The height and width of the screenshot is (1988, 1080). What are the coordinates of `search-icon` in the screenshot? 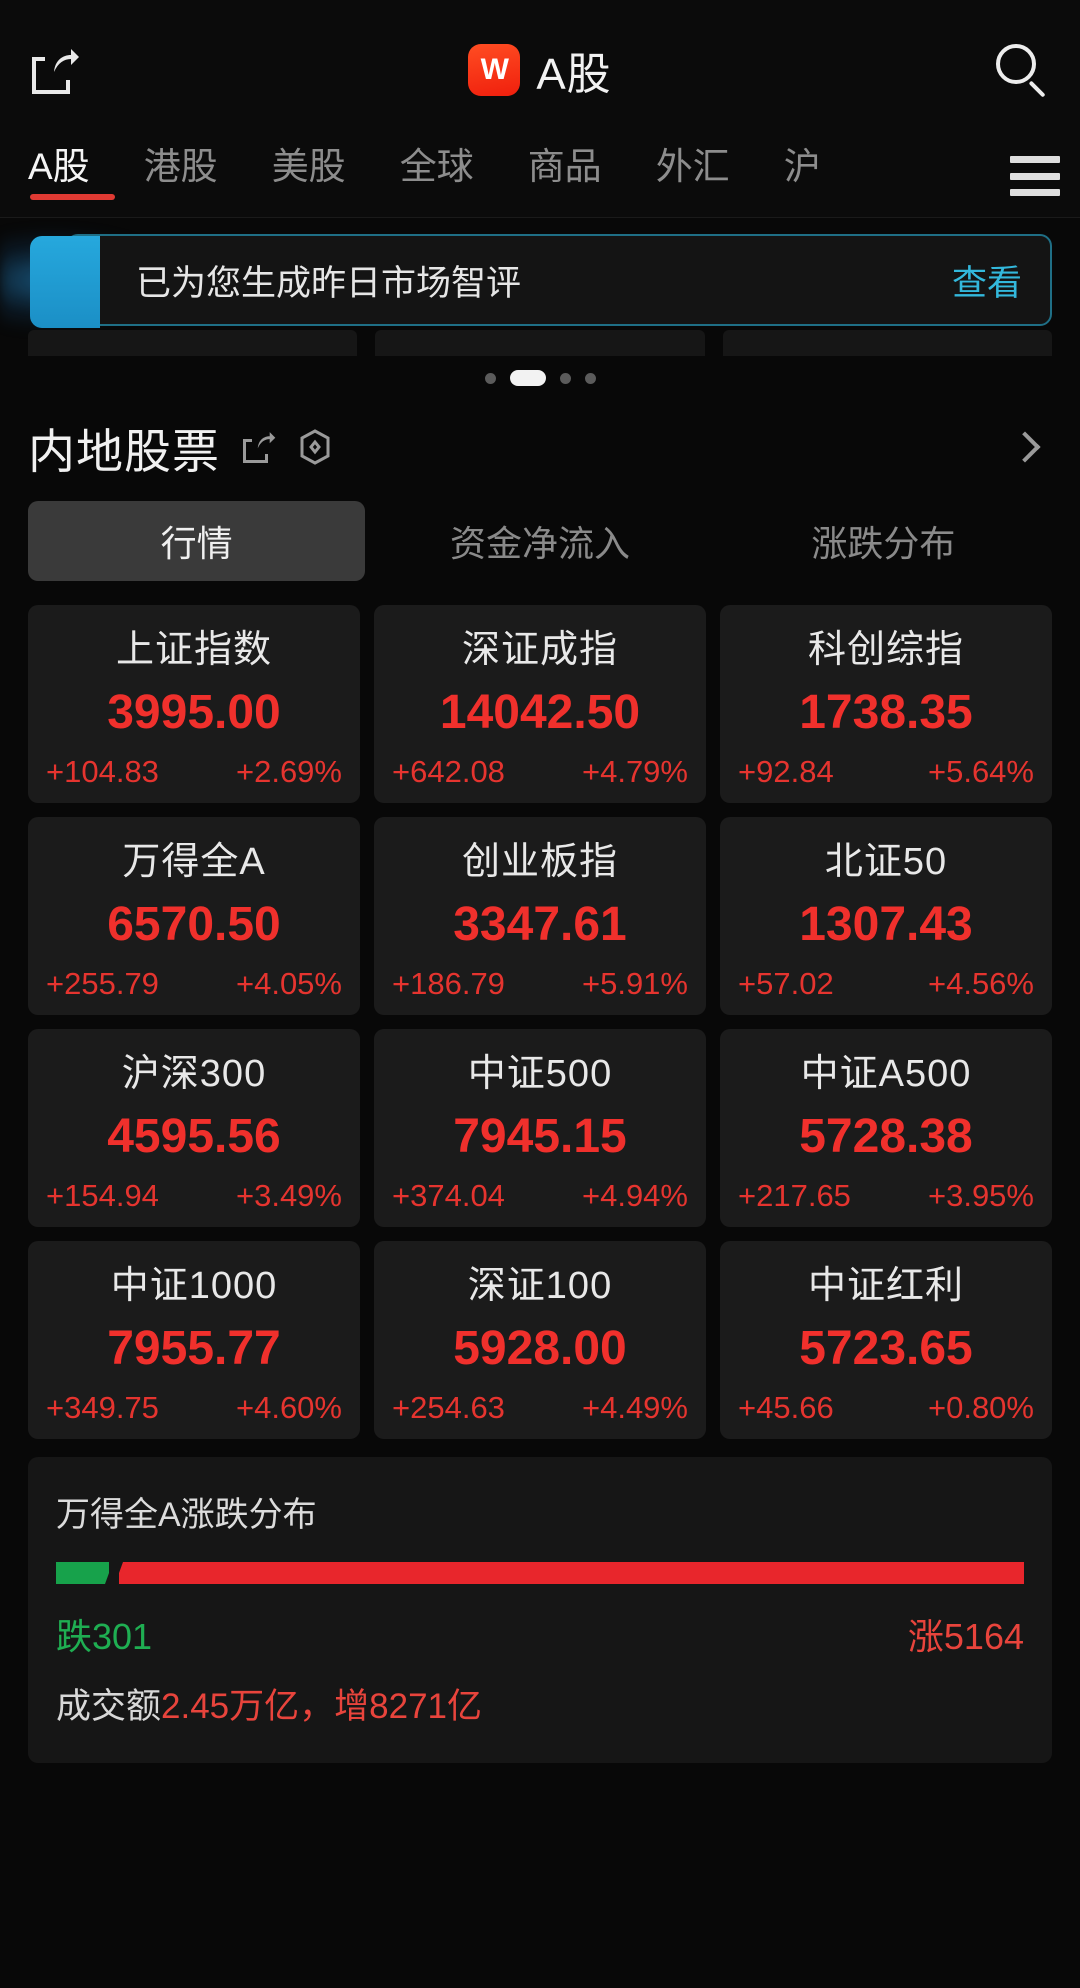 It's located at (1022, 70).